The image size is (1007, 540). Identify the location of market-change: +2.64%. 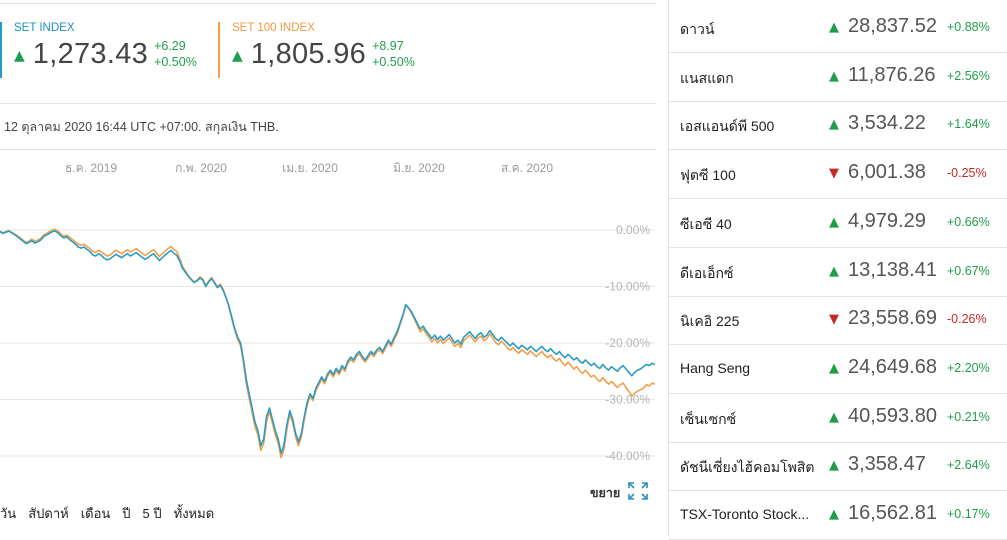
(968, 465).